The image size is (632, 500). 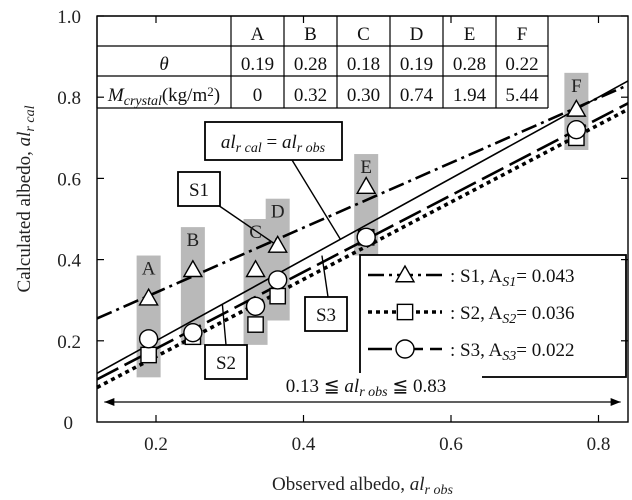 I want to click on callout-label-S3: S3, so click(x=326, y=315).